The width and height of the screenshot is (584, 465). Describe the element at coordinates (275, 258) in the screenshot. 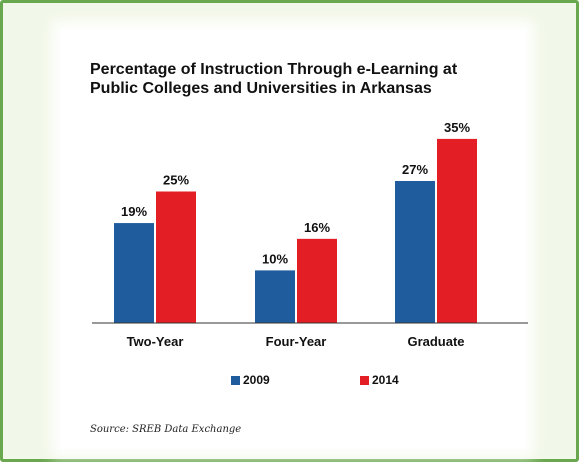

I see `data-label-four-year-2009: 10%` at that location.